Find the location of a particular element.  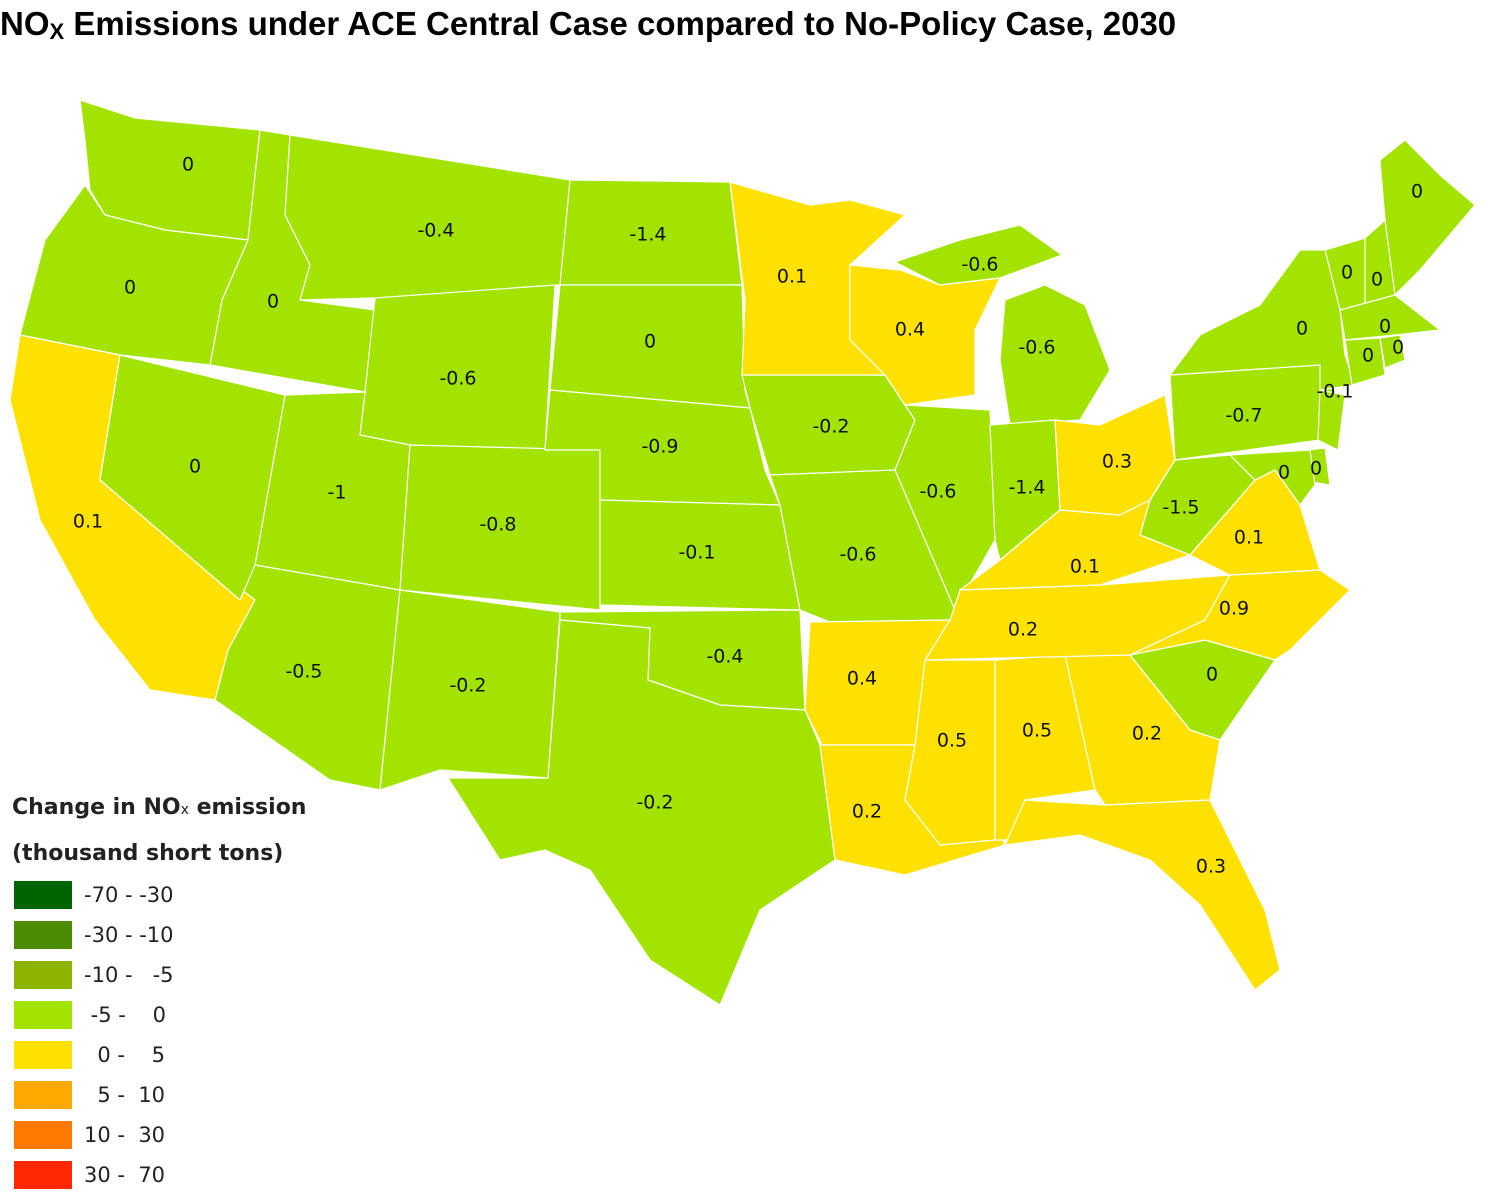

state-value-label-wi: 0.4 is located at coordinates (910, 330).